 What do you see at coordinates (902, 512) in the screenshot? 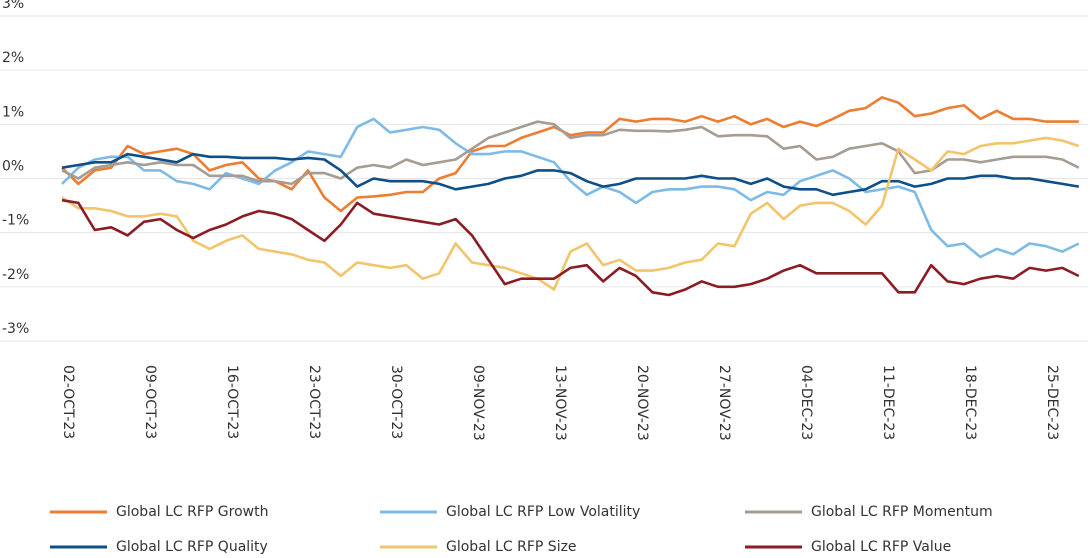
I see `legend-label: Global LC RFP Momentum` at bounding box center [902, 512].